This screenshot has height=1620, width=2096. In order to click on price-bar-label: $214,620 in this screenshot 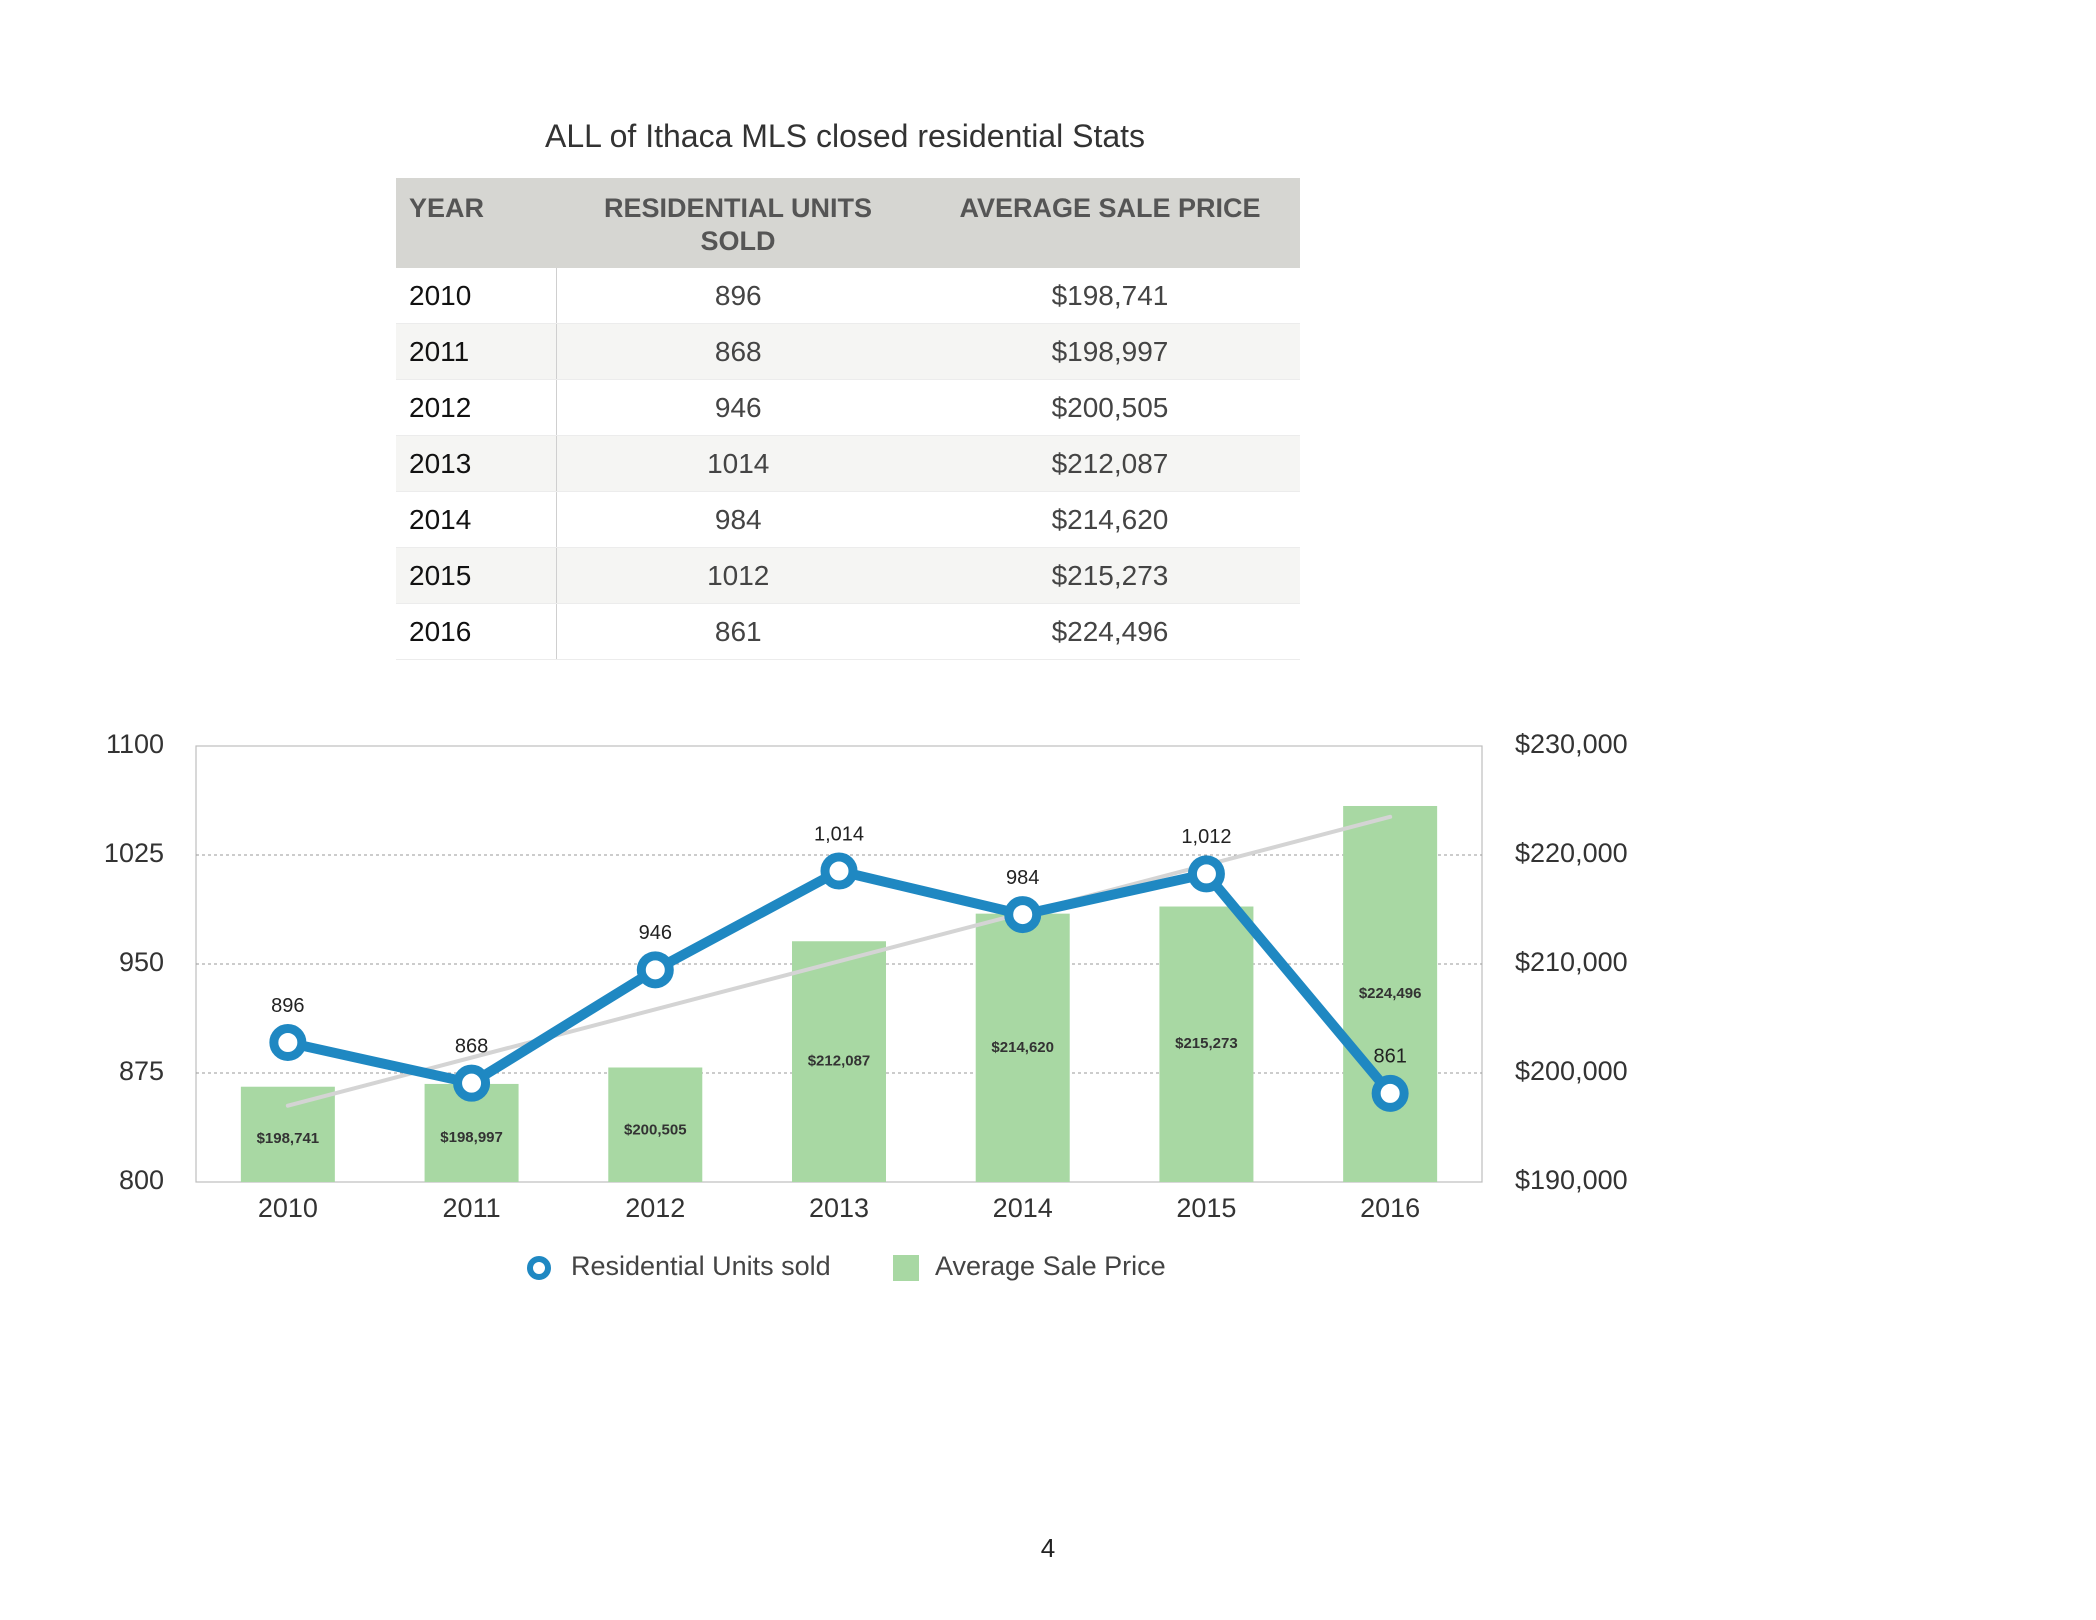, I will do `click(1022, 1047)`.